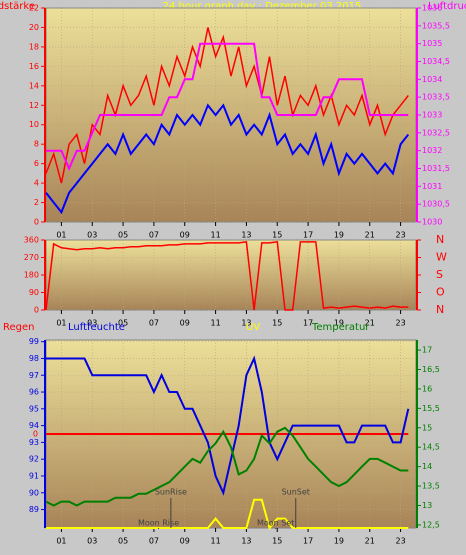  What do you see at coordinates (431, 408) in the screenshot?
I see `y2-tick-label: 15,5` at bounding box center [431, 408].